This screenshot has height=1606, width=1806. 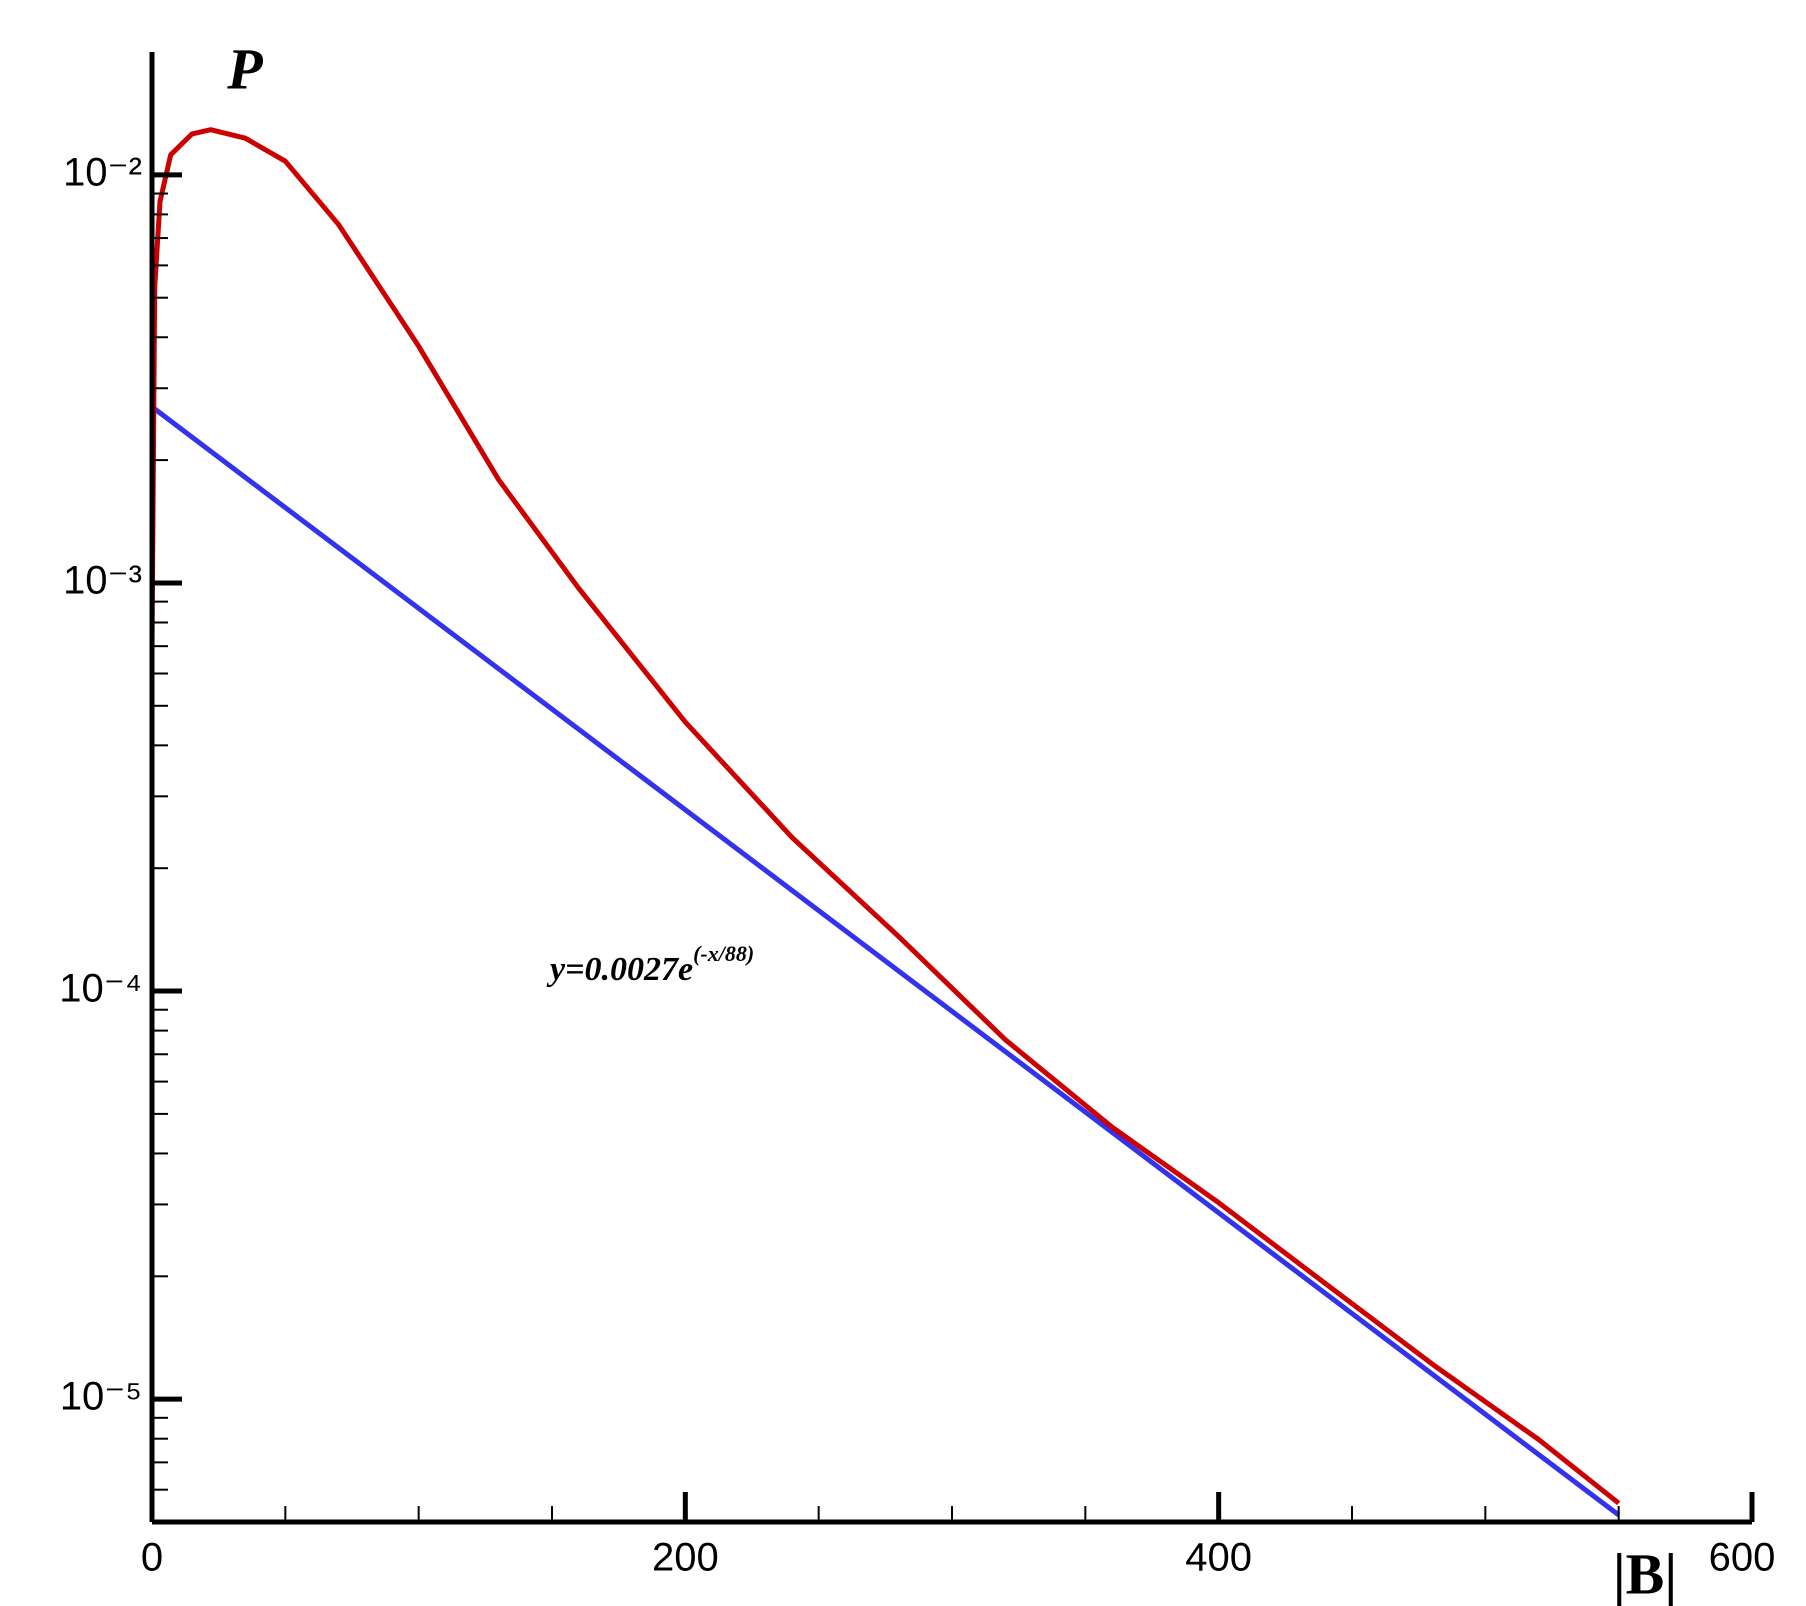 I want to click on y-tick-label: 10⁻⁴, so click(x=100, y=989).